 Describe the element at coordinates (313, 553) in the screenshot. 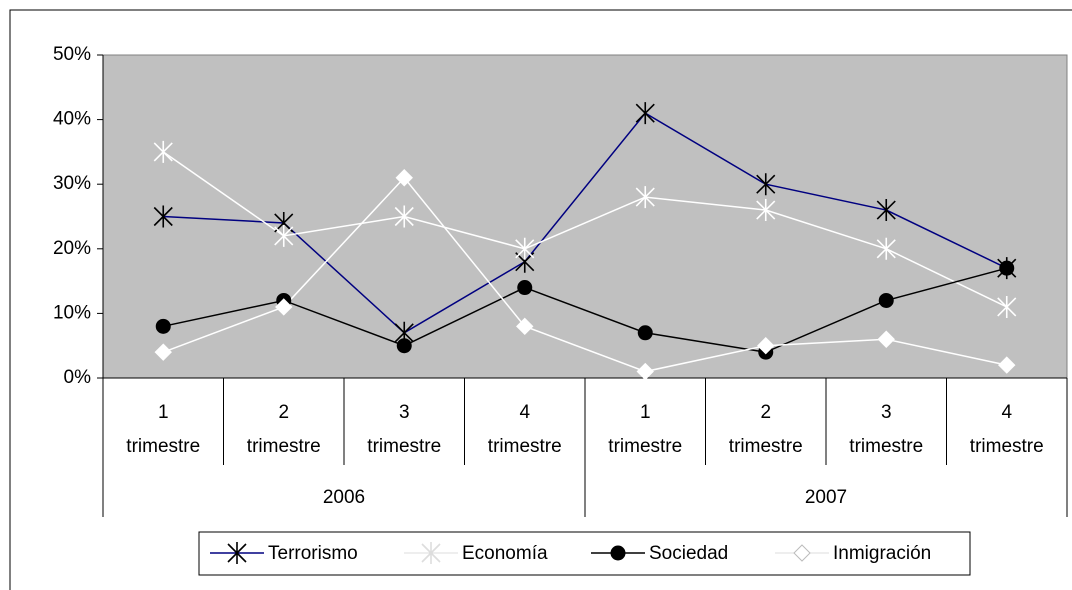

I see `legend-label: Terrorismo` at that location.